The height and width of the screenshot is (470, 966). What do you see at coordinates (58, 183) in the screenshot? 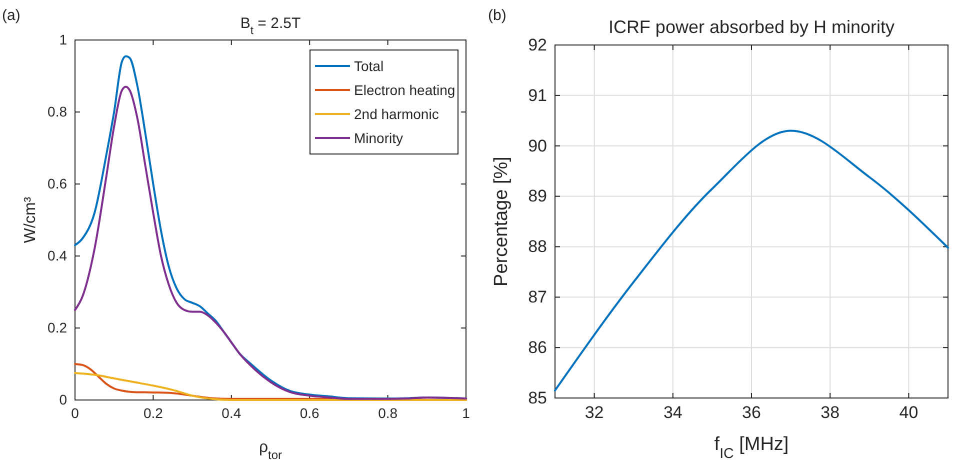
I see `y-tick-label: 0.6` at bounding box center [58, 183].